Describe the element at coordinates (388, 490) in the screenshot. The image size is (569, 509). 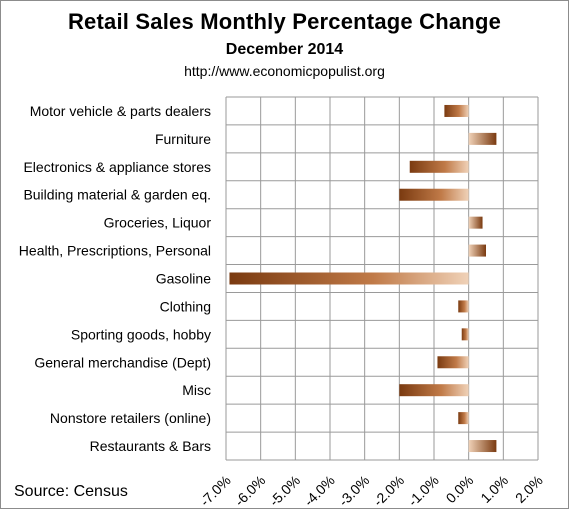
I see `x-tick-label: -2.0%` at that location.